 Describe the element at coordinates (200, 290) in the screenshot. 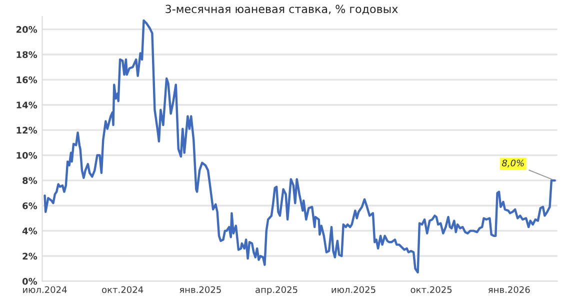

I see `x-tick-label: янв.2025` at that location.